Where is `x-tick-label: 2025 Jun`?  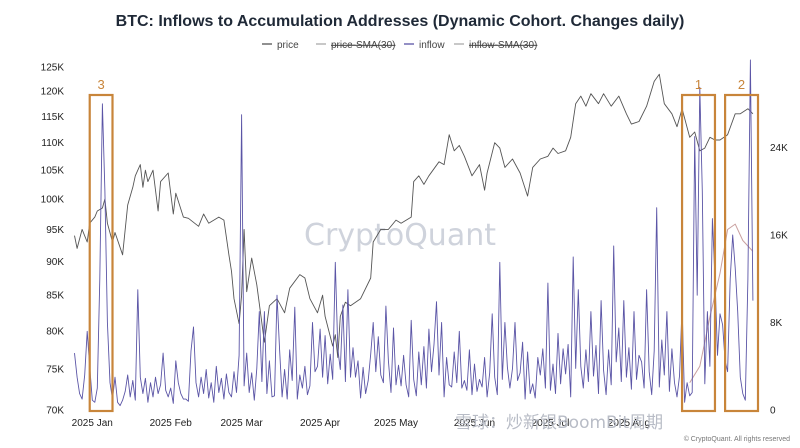 x-tick-label: 2025 Jun is located at coordinates (474, 423).